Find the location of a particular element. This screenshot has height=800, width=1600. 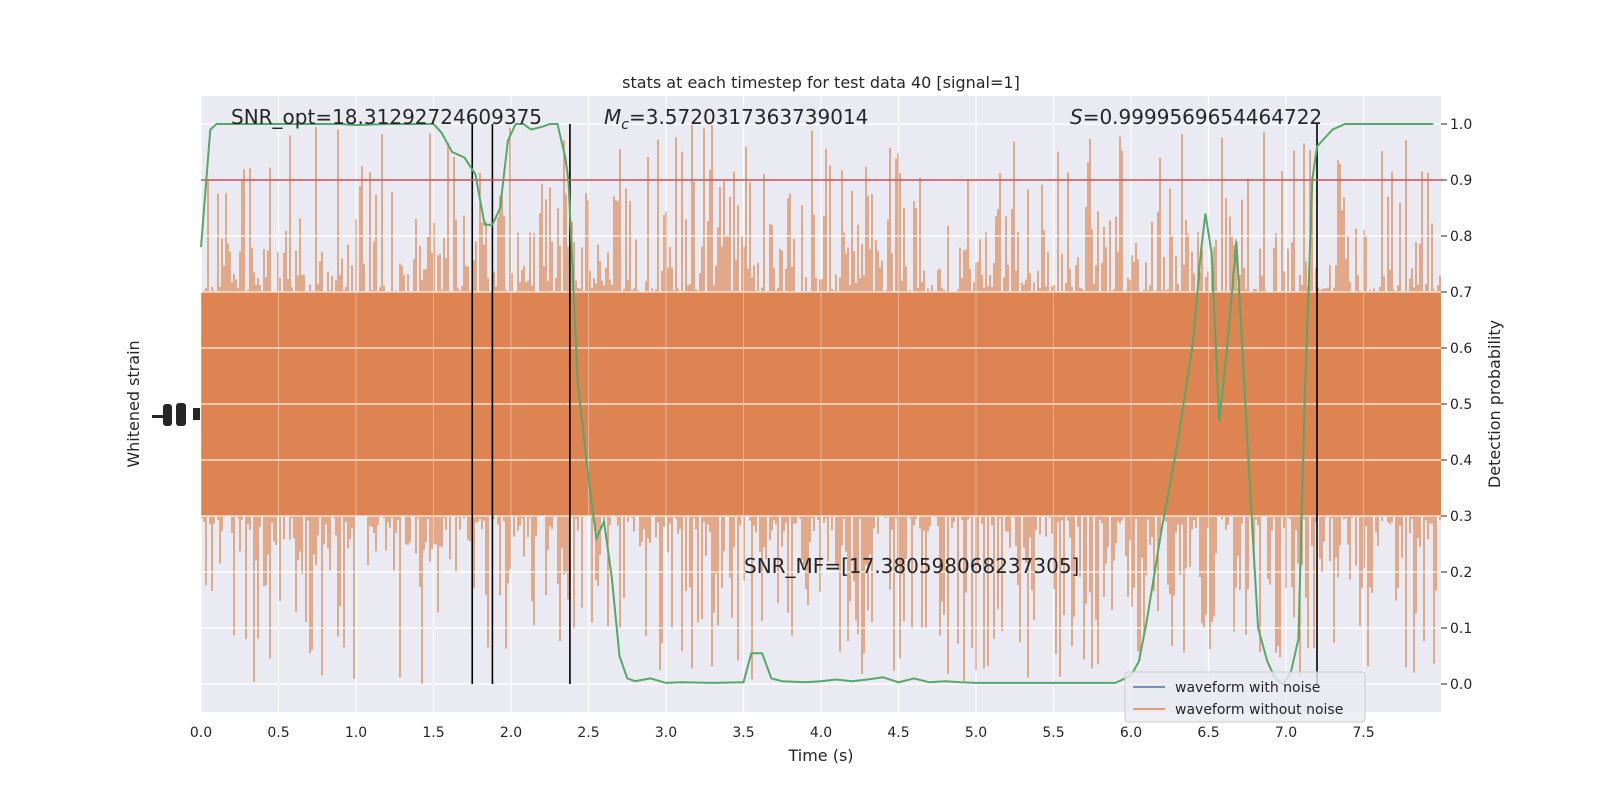

x-tick-label: 3.0 is located at coordinates (666, 733).